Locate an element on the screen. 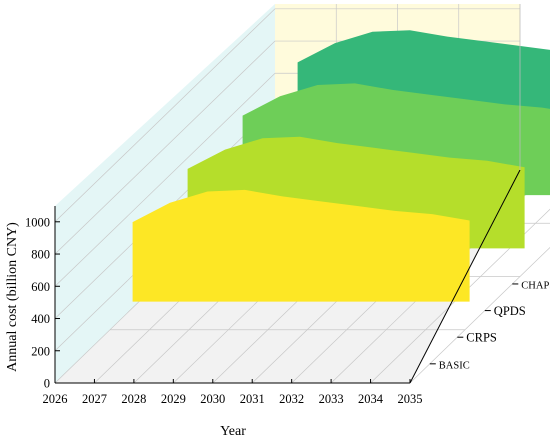  depth-axis-line is located at coordinates (465, 276).